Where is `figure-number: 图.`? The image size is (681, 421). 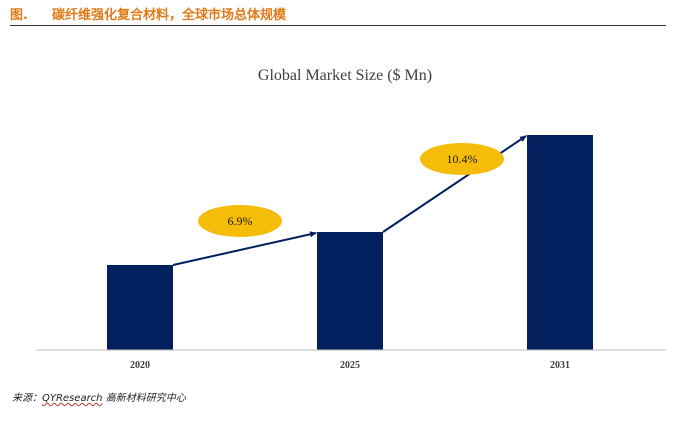
figure-number: 图. is located at coordinates (19, 15).